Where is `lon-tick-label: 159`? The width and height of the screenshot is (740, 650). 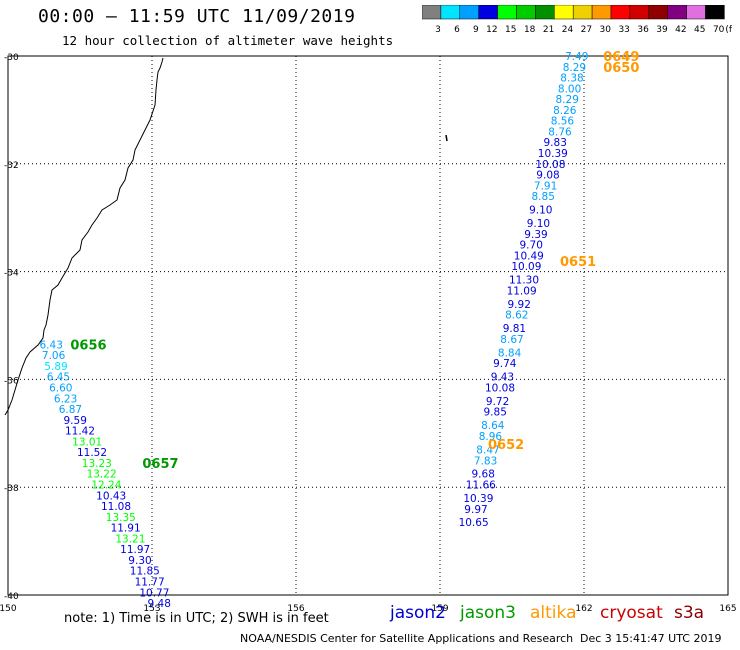 lon-tick-label: 159 is located at coordinates (439, 609).